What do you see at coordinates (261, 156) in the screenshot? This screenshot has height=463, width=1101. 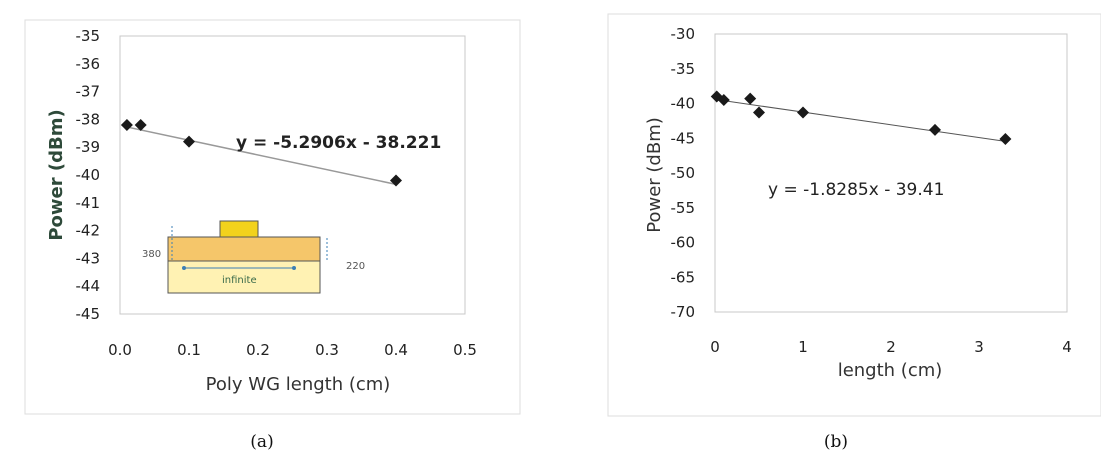 I see `chart-a-trendline` at bounding box center [261, 156].